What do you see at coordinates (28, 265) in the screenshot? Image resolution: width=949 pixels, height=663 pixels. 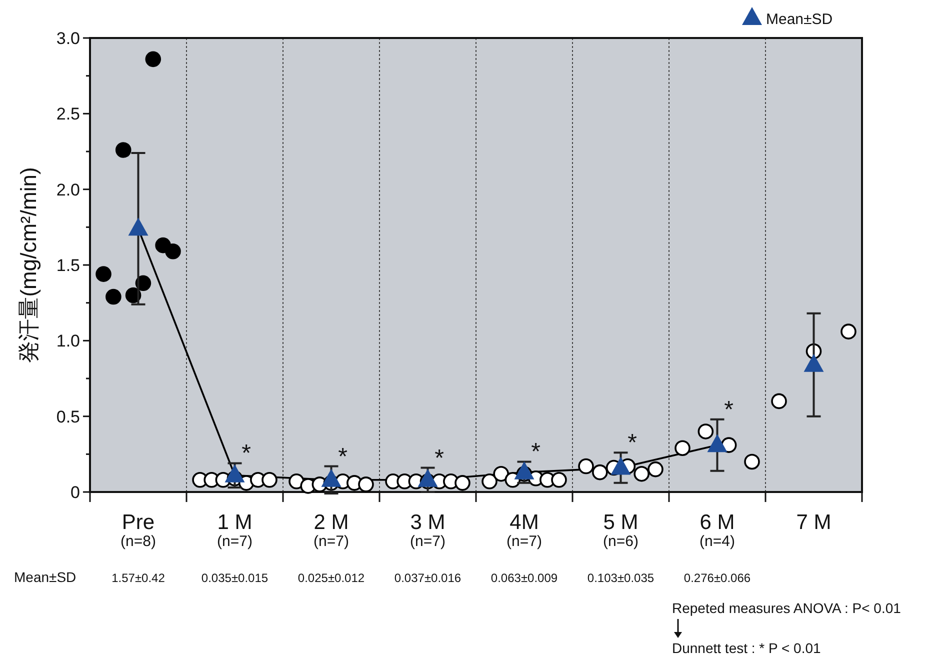 I see `y-axis-title: 発汗量(mg/cm²/min)` at bounding box center [28, 265].